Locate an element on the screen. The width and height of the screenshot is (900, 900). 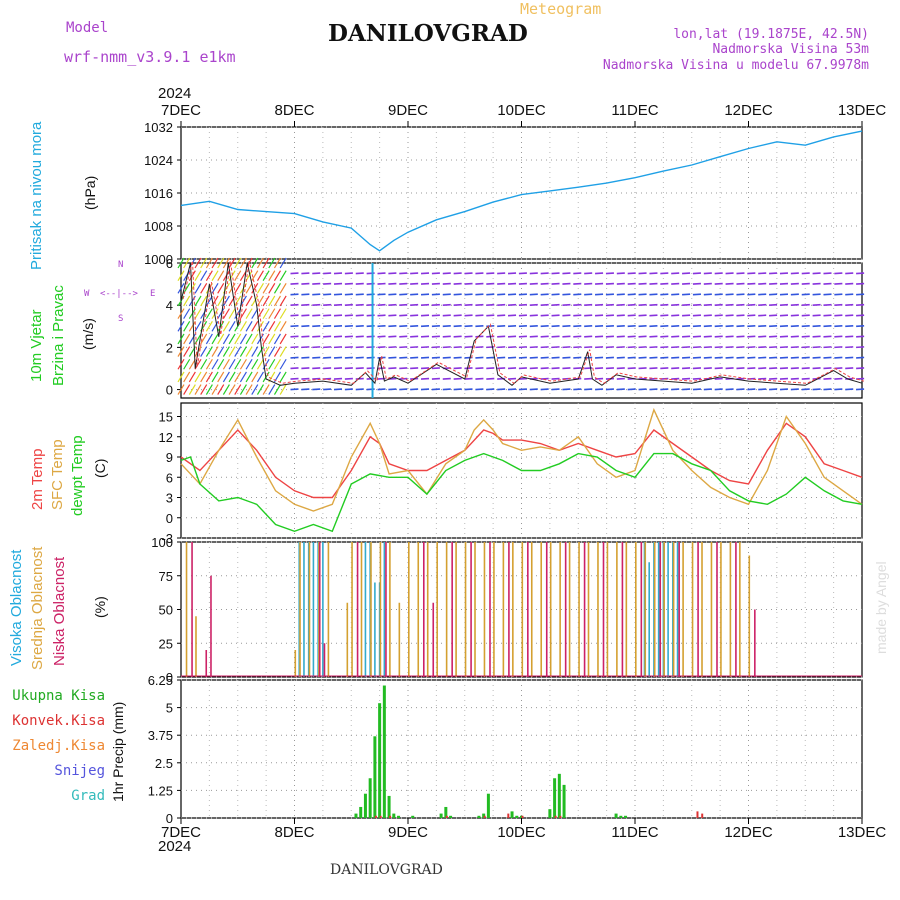
x-tick-label-bottom: 11DEC is located at coordinates (634, 832).